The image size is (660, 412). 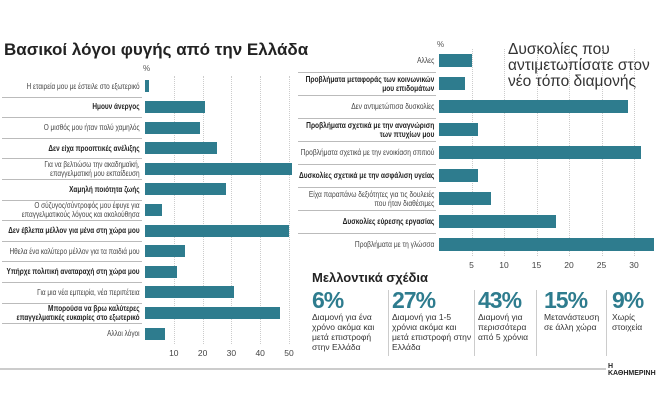 What do you see at coordinates (441, 44) in the screenshot?
I see `right-unit-label: %` at bounding box center [441, 44].